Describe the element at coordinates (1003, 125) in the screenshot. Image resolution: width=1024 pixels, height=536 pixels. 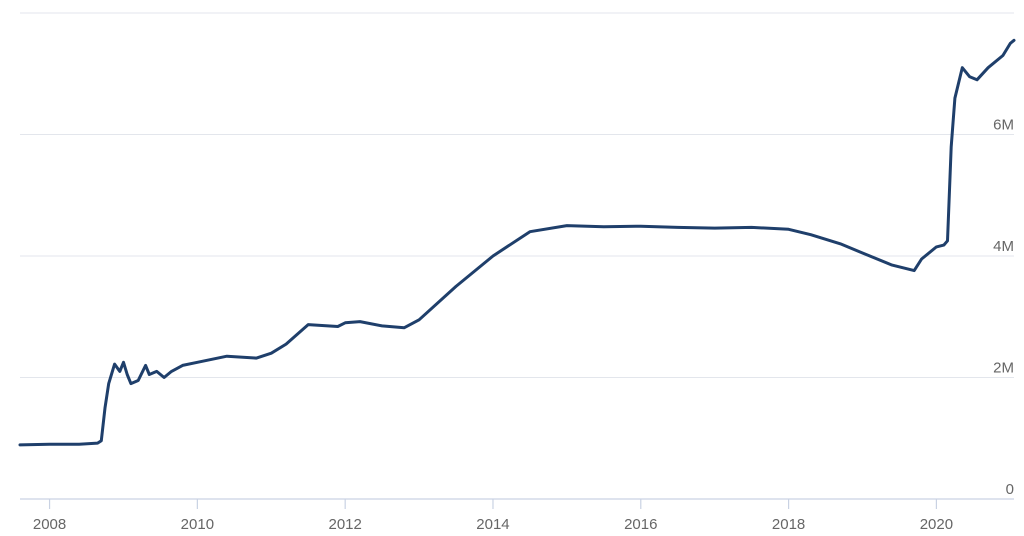
I see `y-tick-label: 6M` at that location.